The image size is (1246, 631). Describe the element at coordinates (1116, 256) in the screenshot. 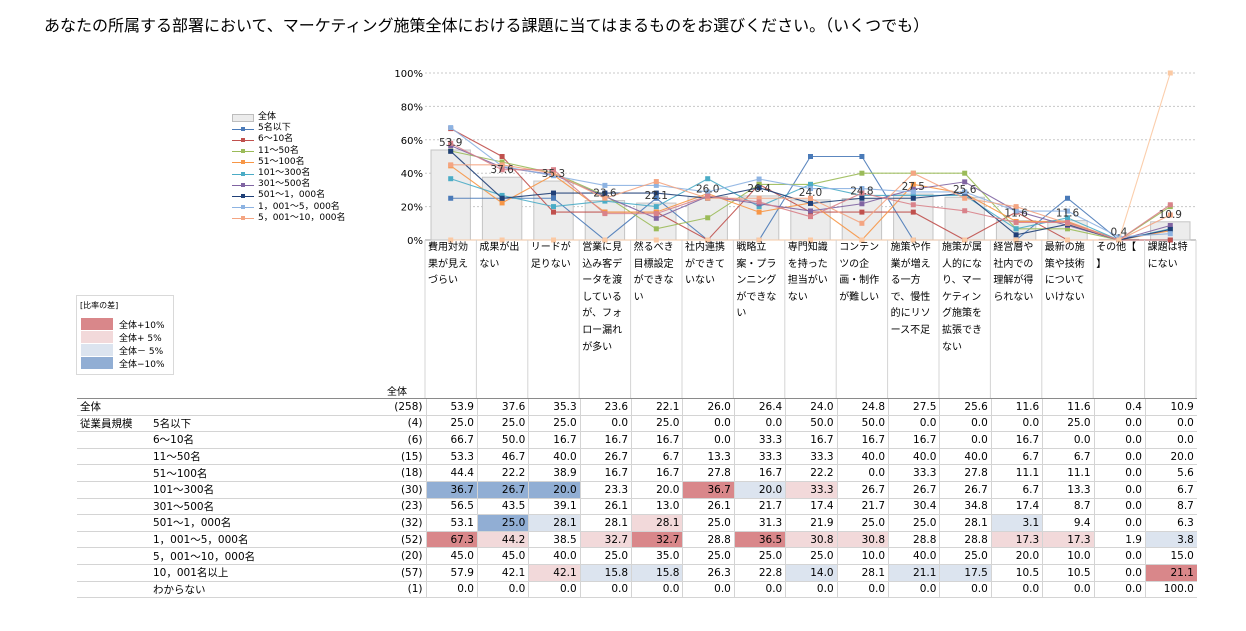

I see `column-header: その他【 】` at that location.